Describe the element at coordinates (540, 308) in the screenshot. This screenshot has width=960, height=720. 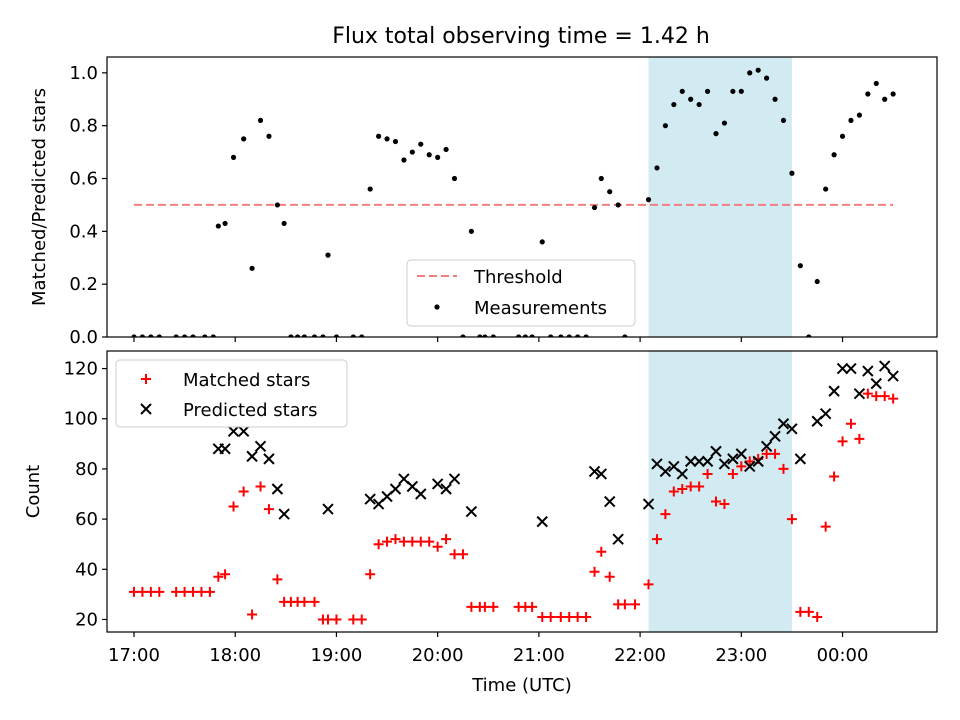
I see `legend-label: Measurements` at that location.